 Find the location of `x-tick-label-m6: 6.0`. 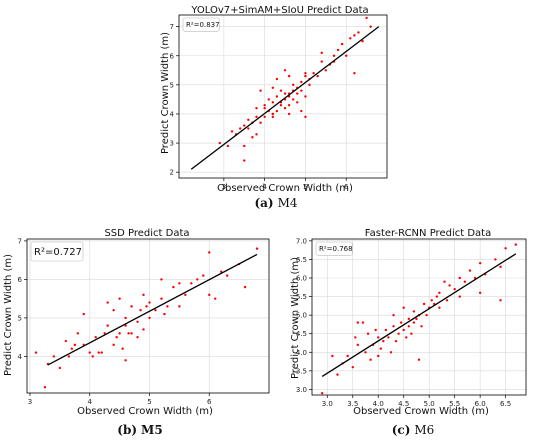

x-tick-label-m6: 6.0 is located at coordinates (480, 404).